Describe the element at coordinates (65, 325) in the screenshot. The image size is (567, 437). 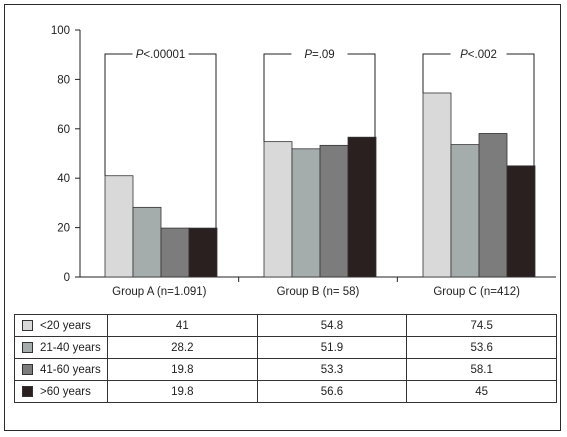
I see `legend-label: <20 years` at that location.